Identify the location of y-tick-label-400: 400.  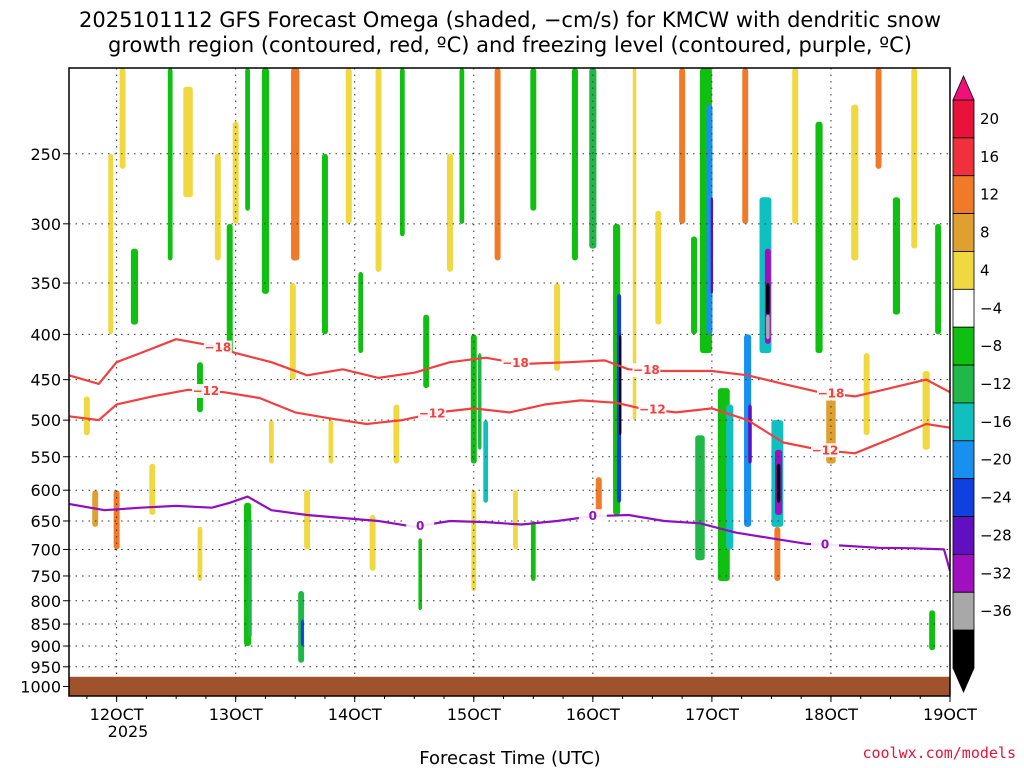
(45, 334).